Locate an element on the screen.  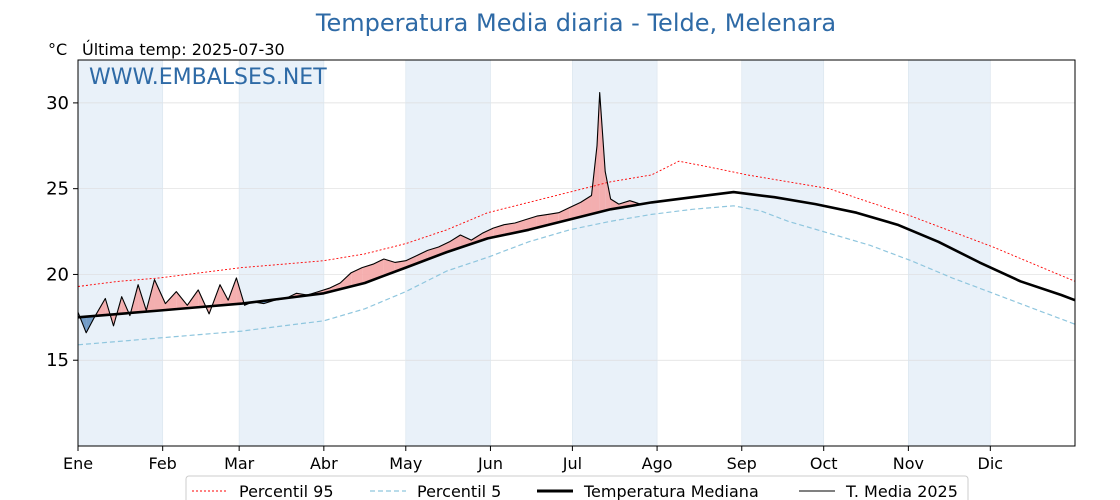
legend-label-p95: Percentil 95 is located at coordinates (286, 491).